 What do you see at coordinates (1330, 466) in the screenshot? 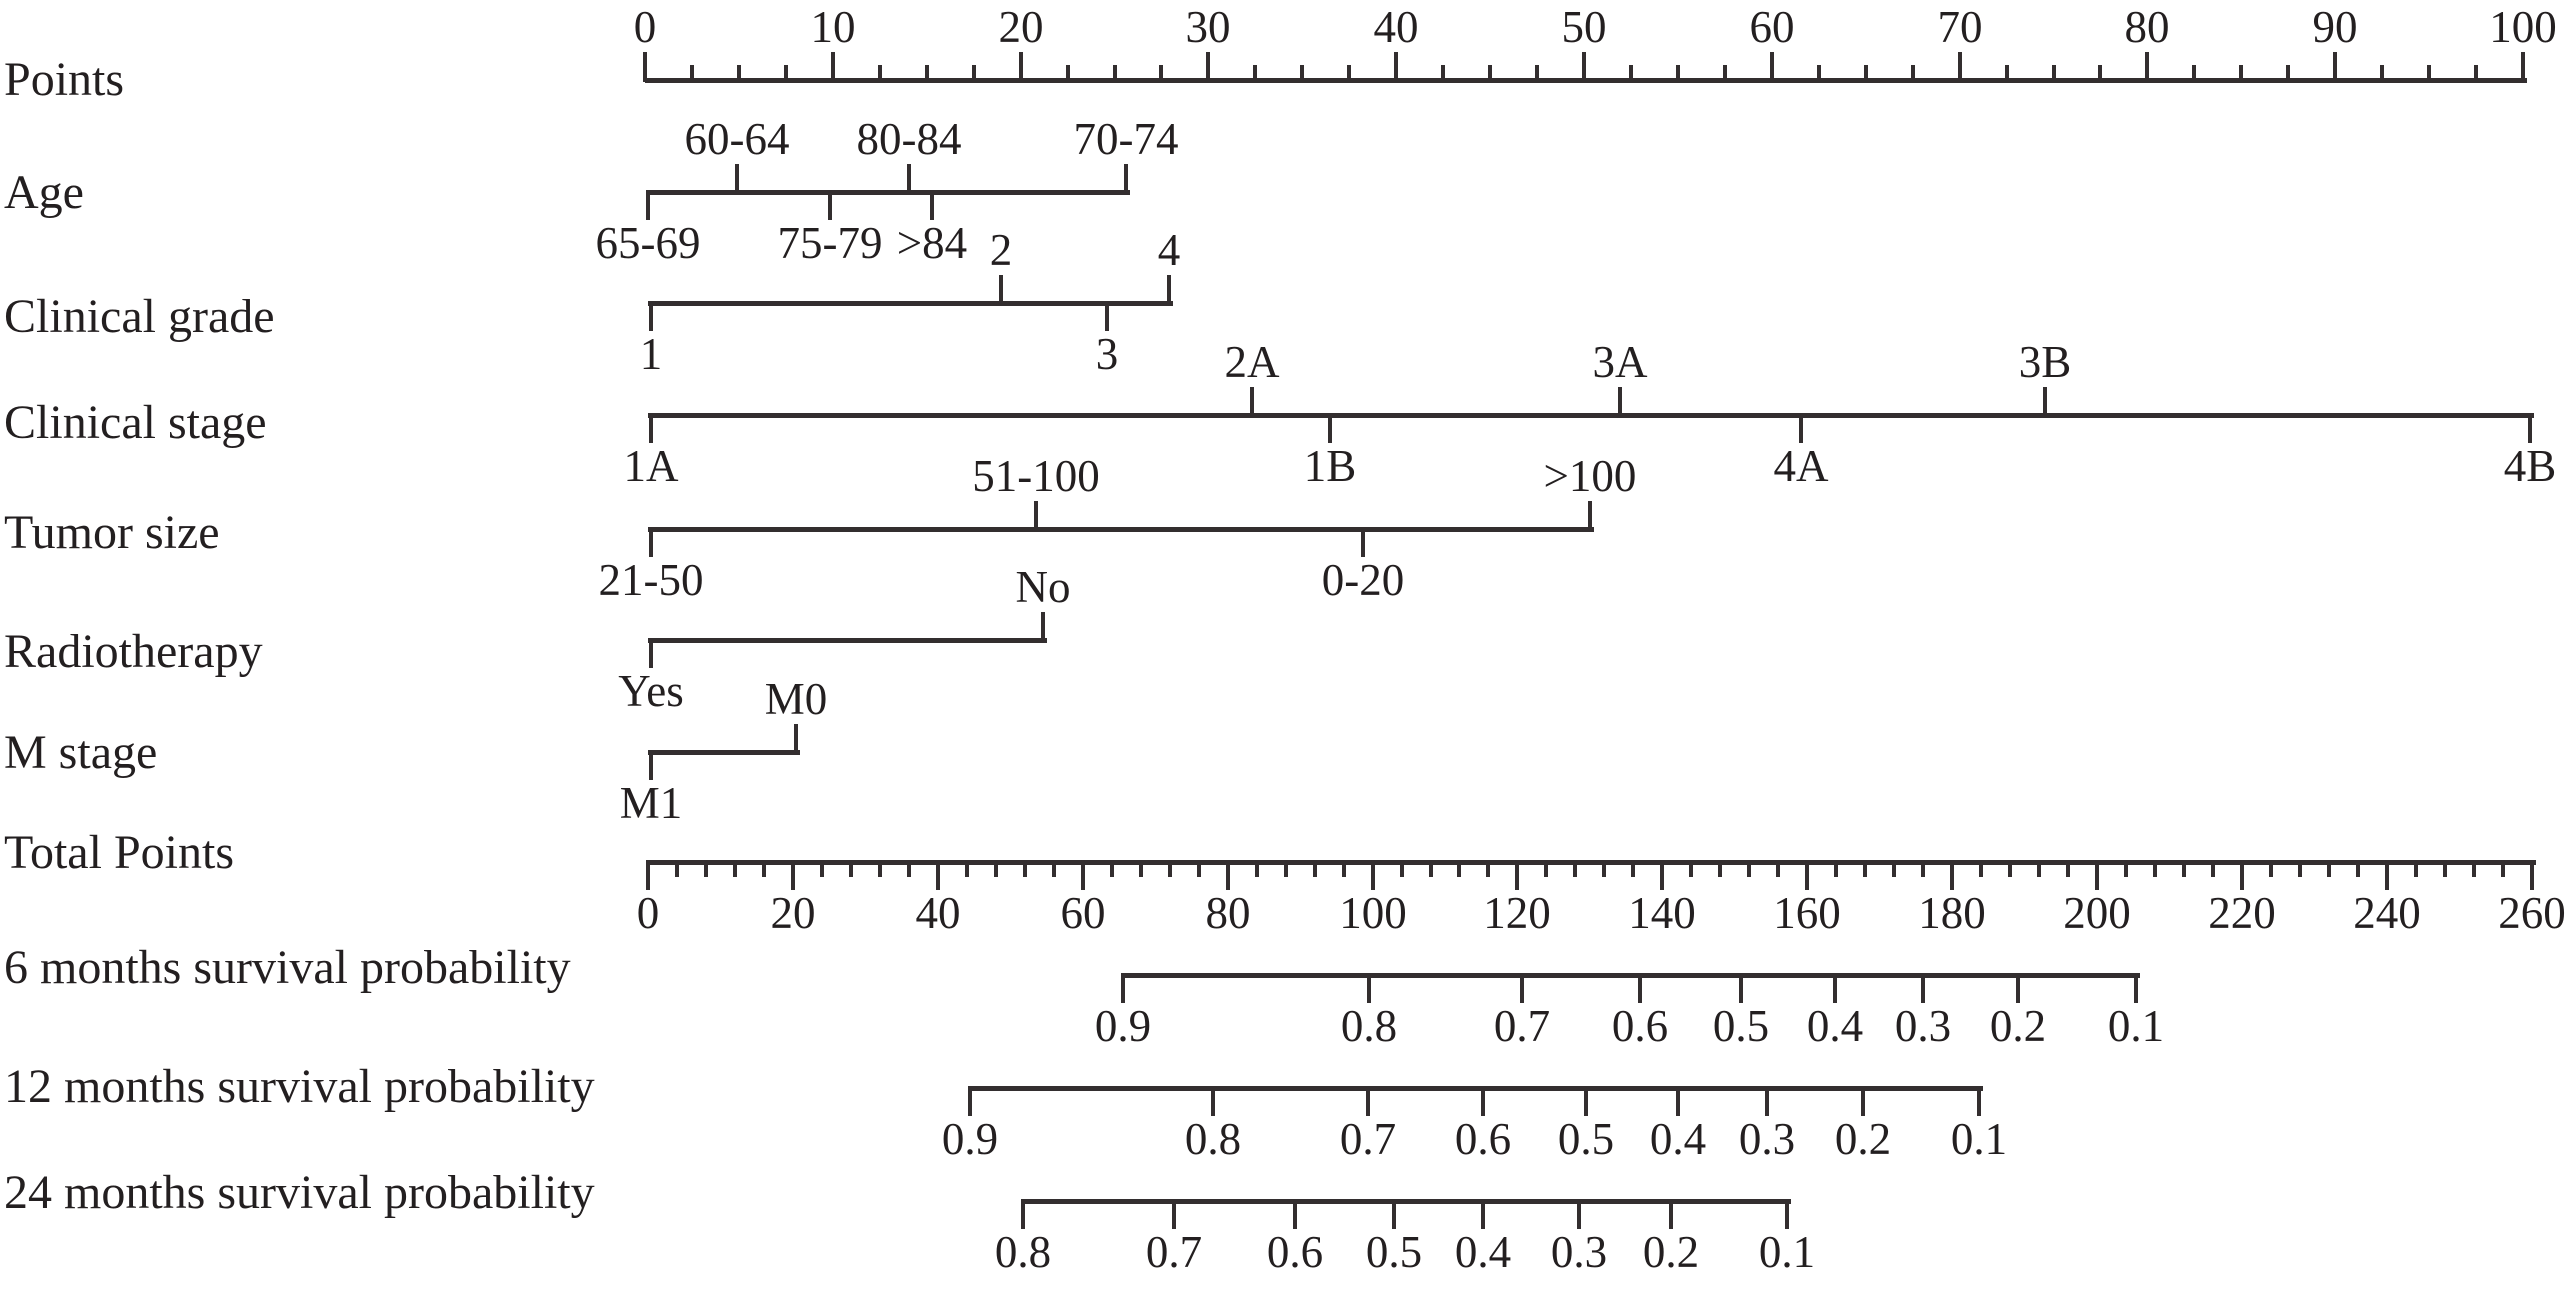
I see `category-label-clinical-stage: 1B` at bounding box center [1330, 466].